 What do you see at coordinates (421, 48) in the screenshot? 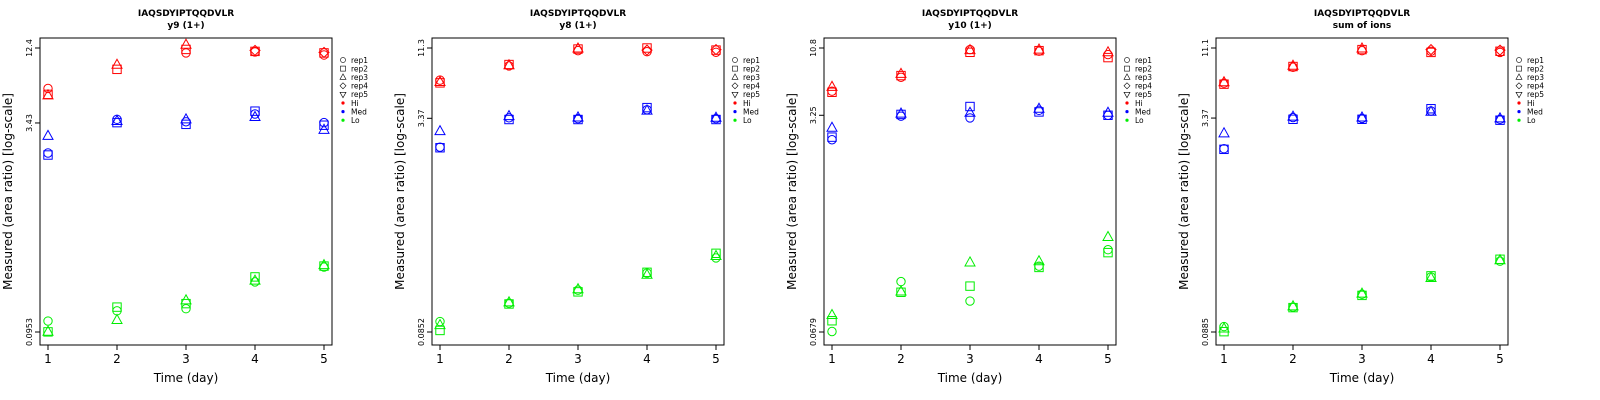
I see `y-tick-label: 11.3` at bounding box center [421, 48].